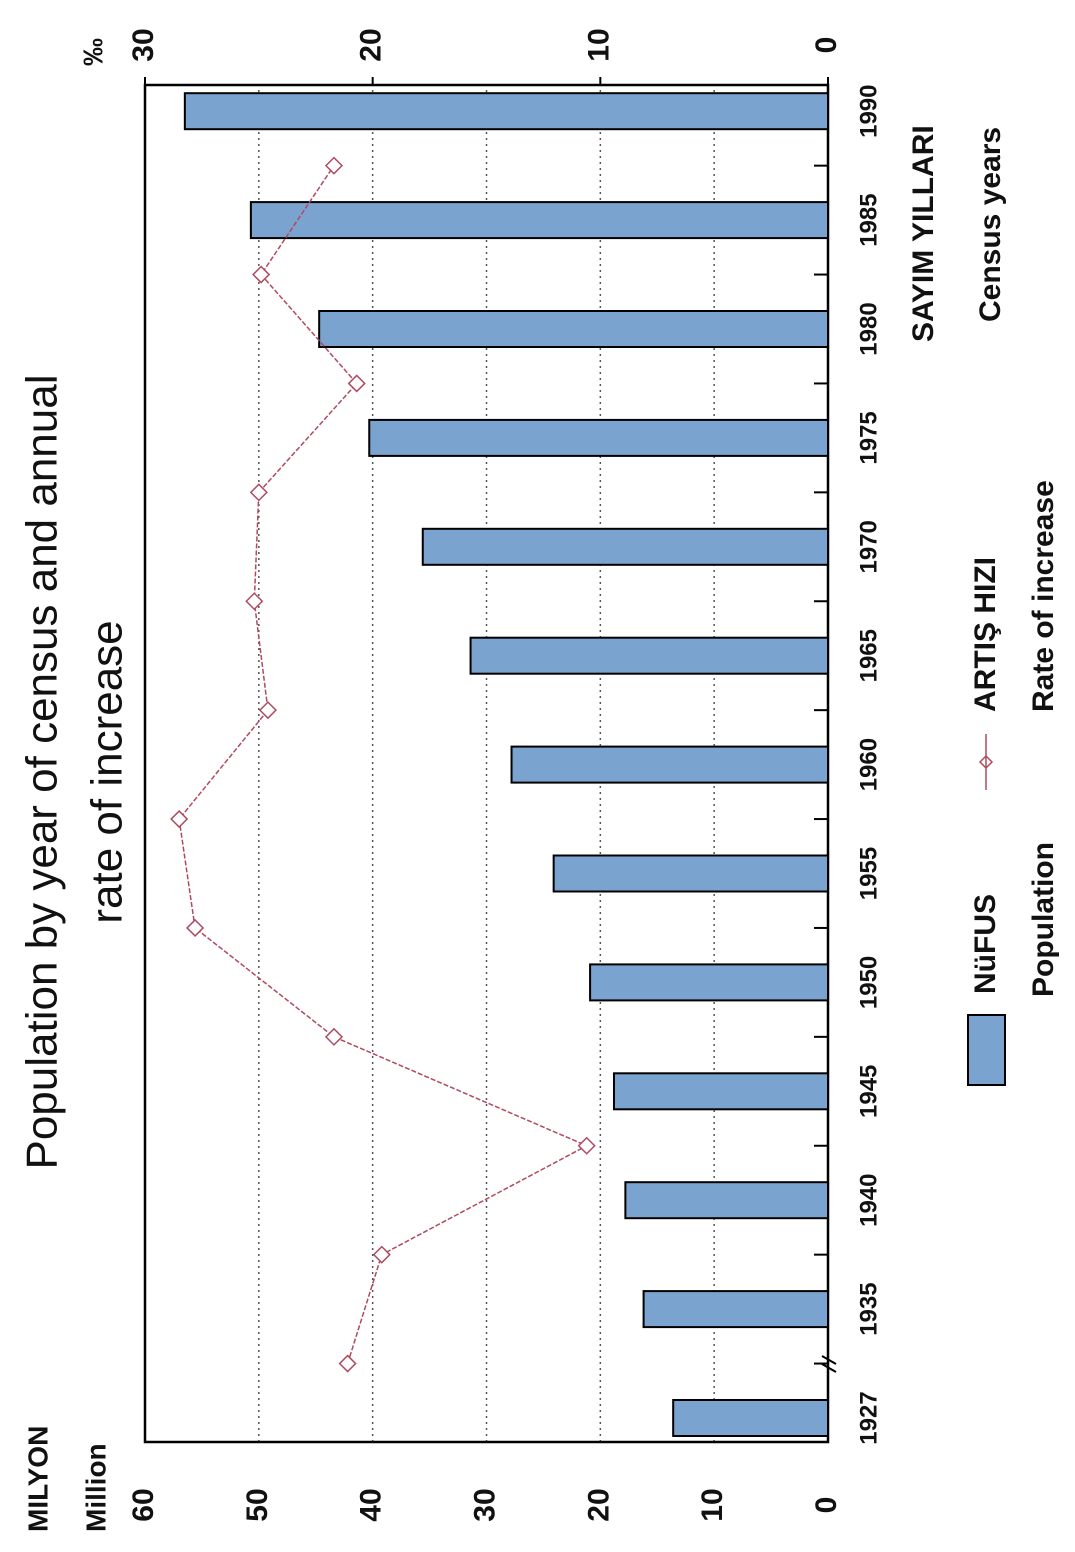 The width and height of the screenshot is (1075, 1552). Describe the element at coordinates (868, 328) in the screenshot. I see `x-tick-label: 1980` at that location.